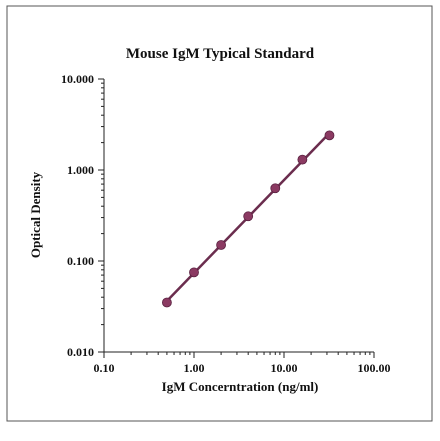 This screenshot has height=441, width=440. Describe the element at coordinates (240, 386) in the screenshot. I see `x-axis-title: IgM Concerntration (ng/ml)` at that location.